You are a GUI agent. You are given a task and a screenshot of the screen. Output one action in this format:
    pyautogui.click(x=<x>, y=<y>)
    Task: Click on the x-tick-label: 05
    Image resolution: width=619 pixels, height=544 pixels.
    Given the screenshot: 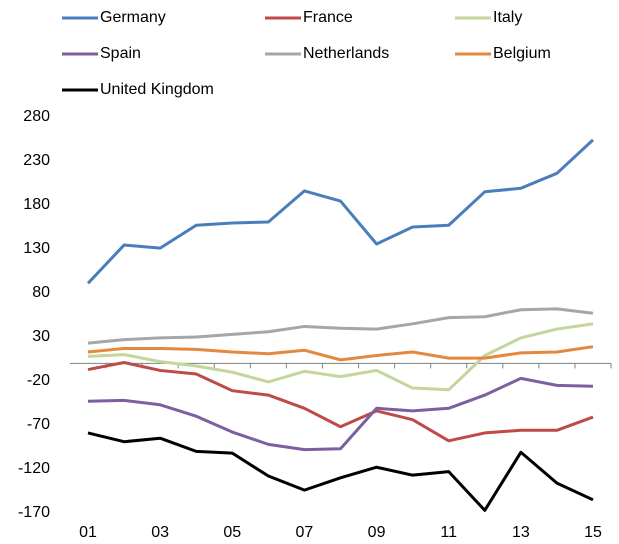 What is the action you would take?
    pyautogui.click(x=232, y=532)
    